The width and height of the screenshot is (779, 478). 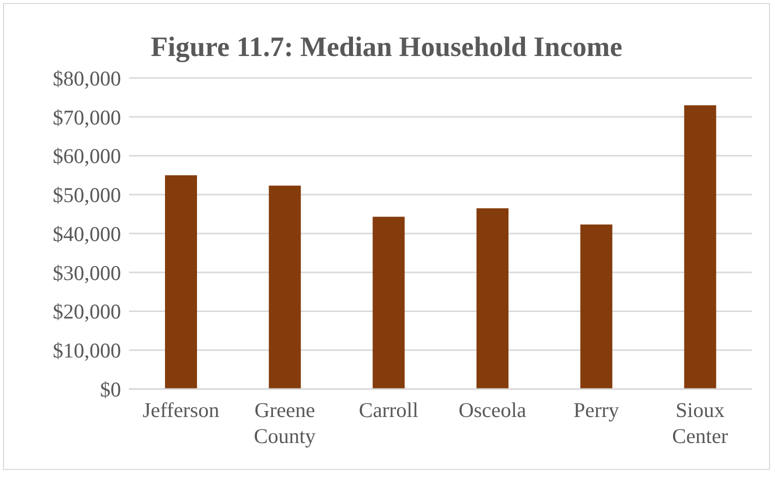 What do you see at coordinates (700, 423) in the screenshot?
I see `x-tick-label: Sioux Center` at bounding box center [700, 423].